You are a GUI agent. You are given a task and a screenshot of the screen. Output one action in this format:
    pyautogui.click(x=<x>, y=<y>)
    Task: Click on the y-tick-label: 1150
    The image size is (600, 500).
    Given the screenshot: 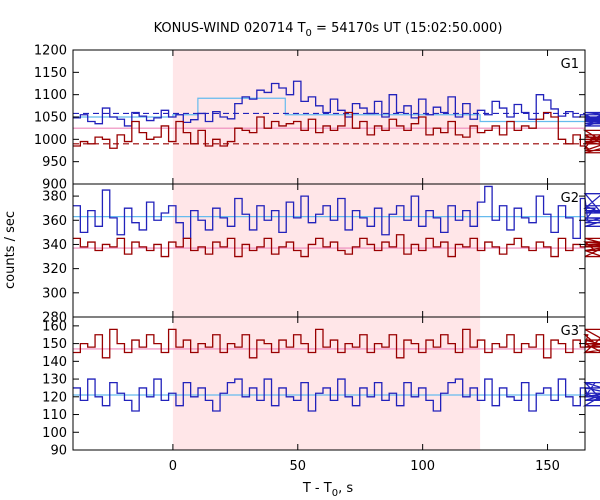 What is the action you would take?
    pyautogui.click(x=50, y=73)
    